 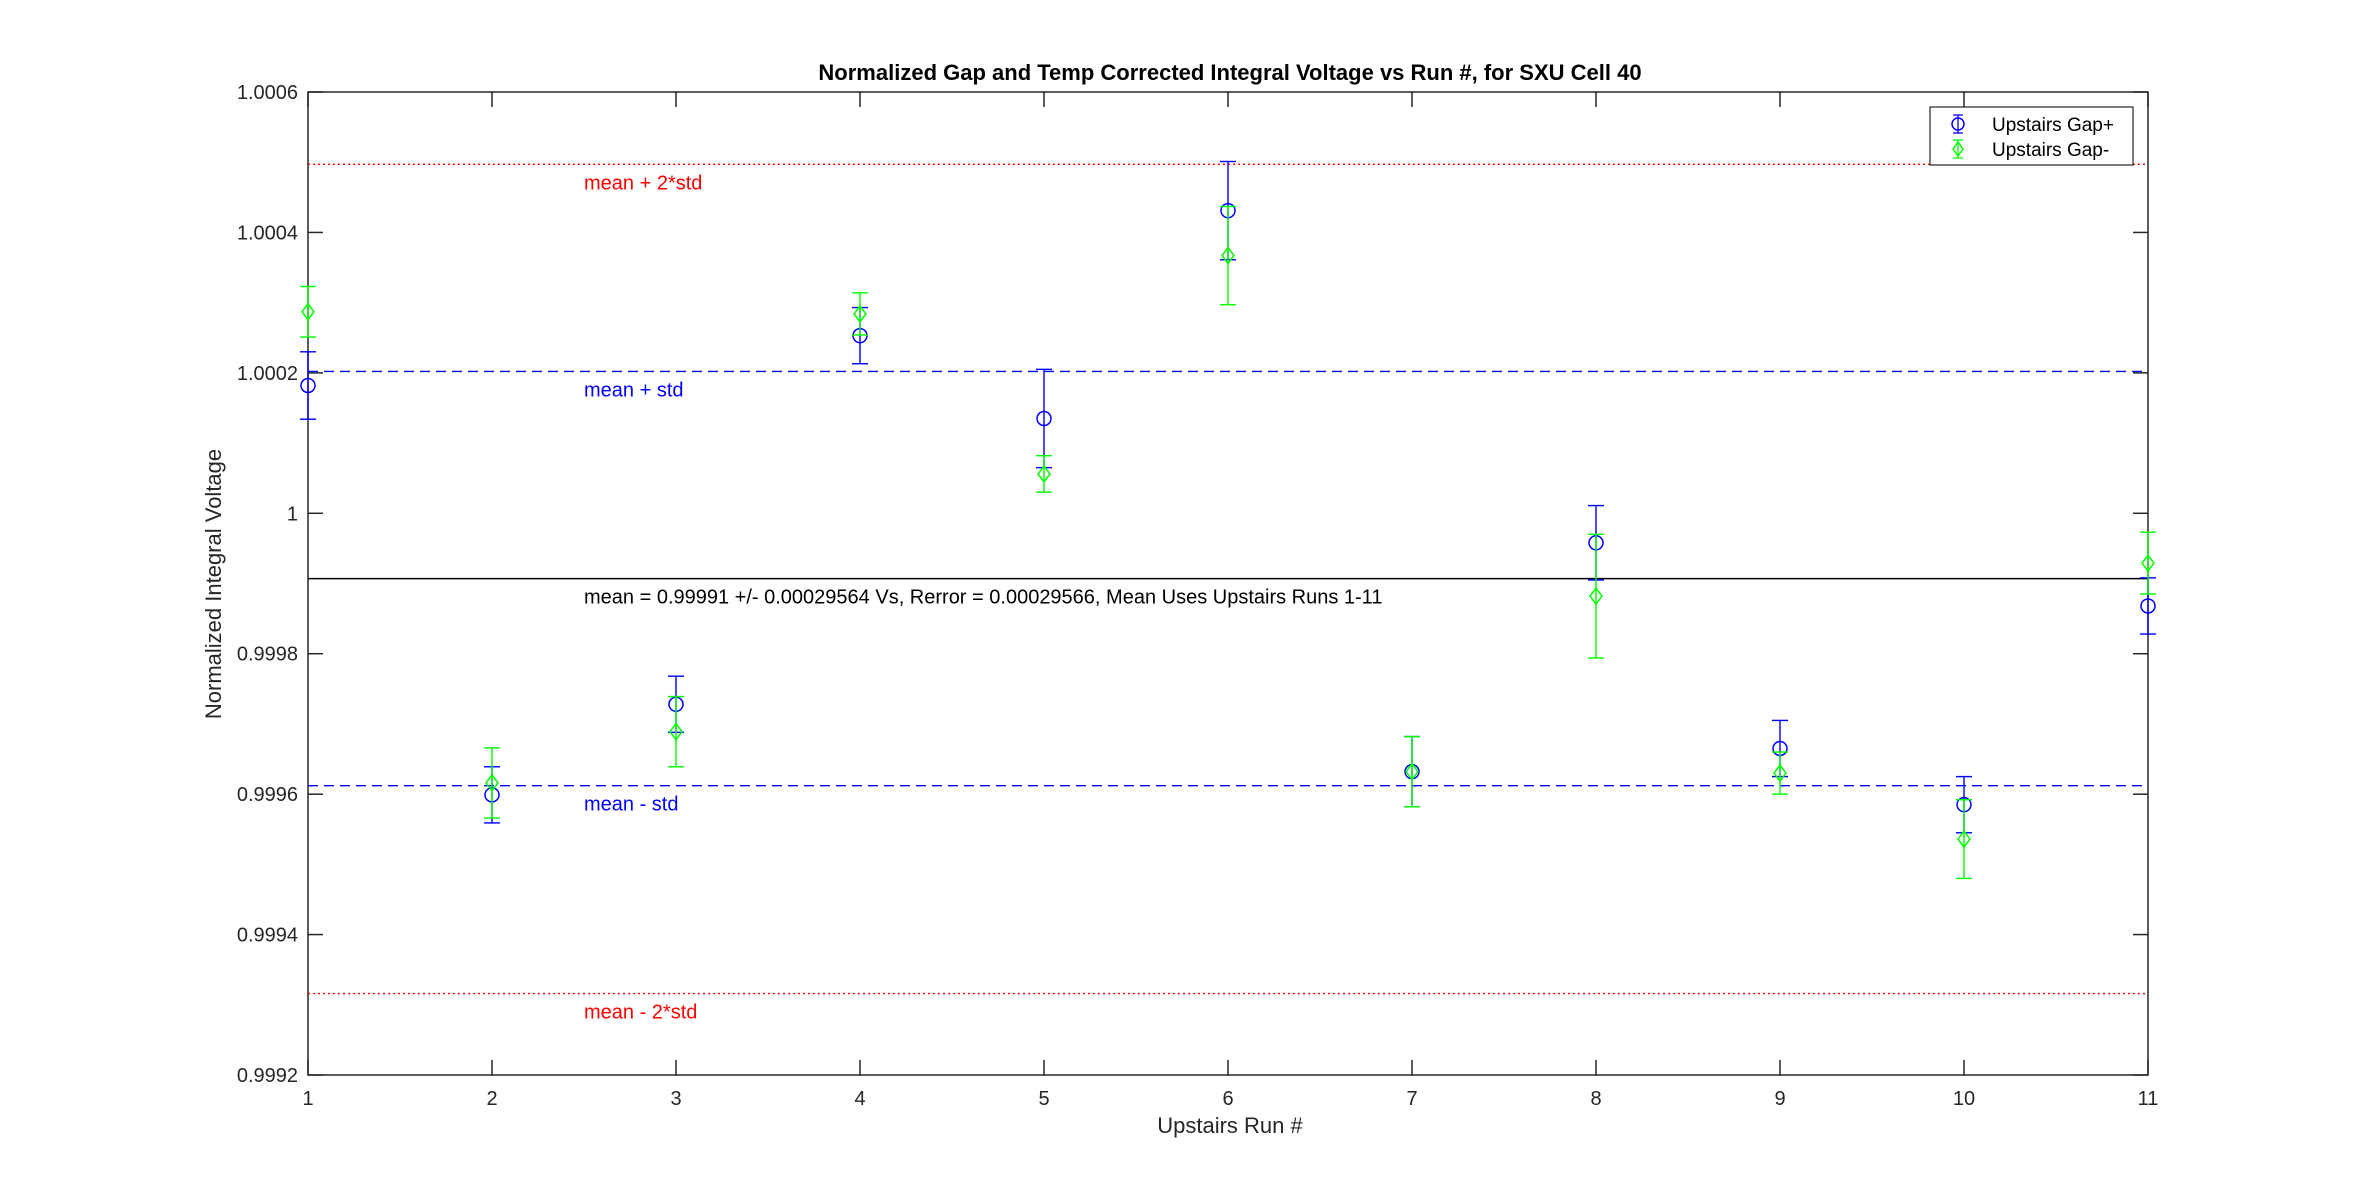 I want to click on x-tick-label: 5, so click(x=1043, y=1099).